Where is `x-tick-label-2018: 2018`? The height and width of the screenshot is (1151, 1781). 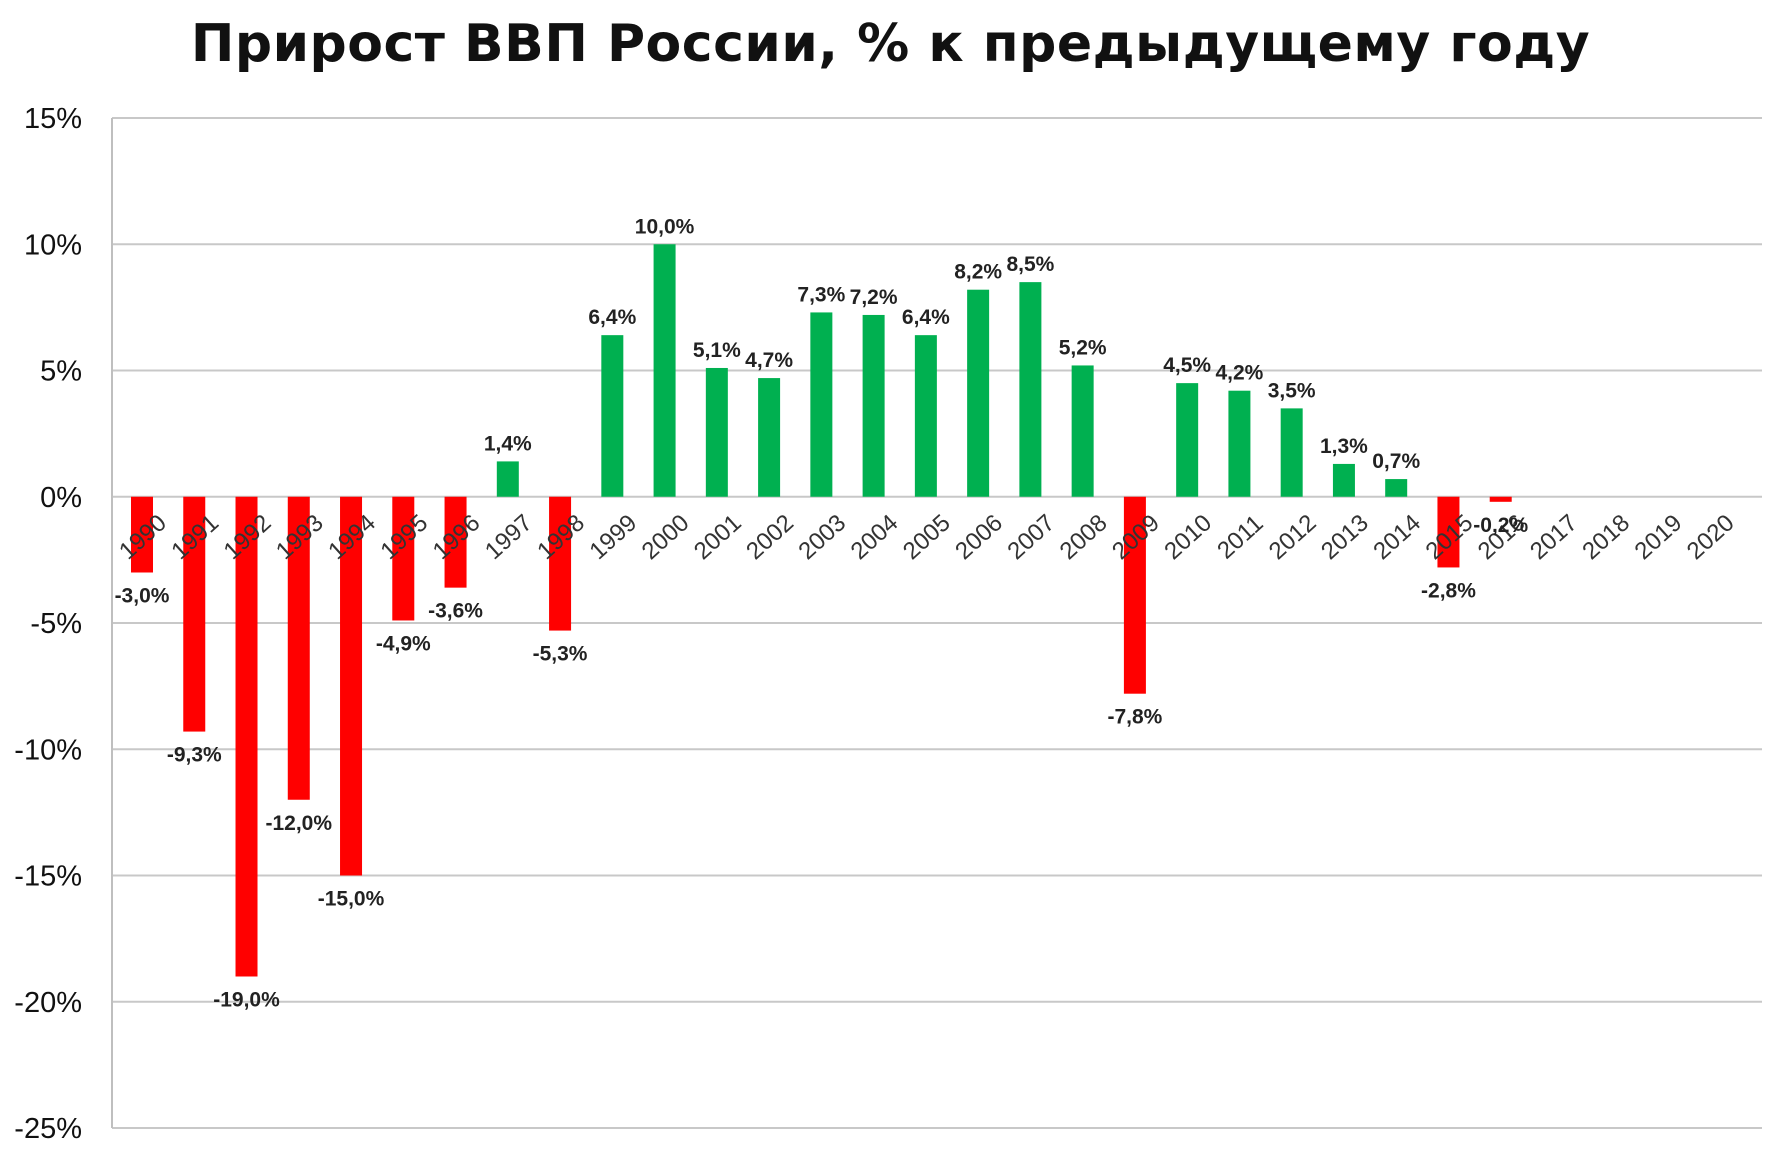 x-tick-label-2018: 2018 is located at coordinates (1606, 537).